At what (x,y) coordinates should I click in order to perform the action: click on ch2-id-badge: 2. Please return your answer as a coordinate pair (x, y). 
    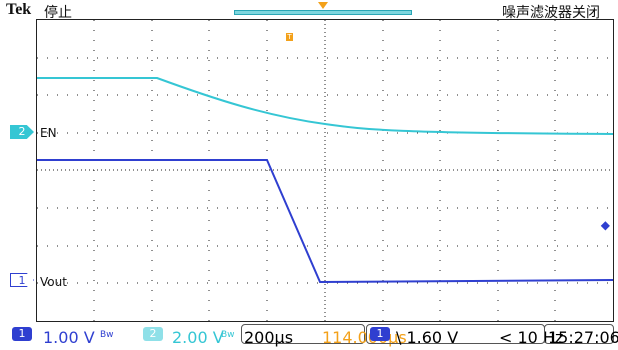
    Looking at the image, I should click on (153, 334).